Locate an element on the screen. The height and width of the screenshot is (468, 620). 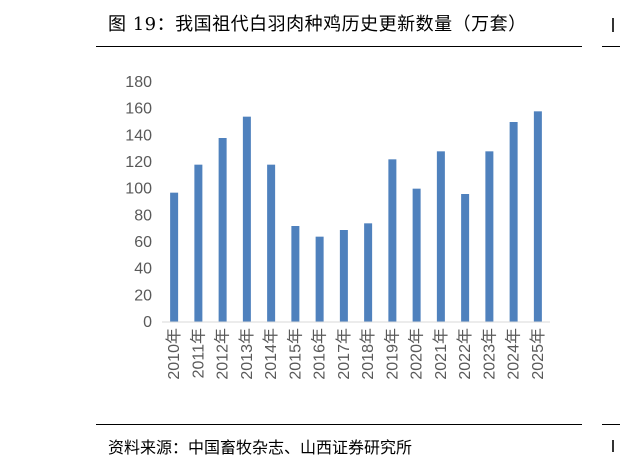
x-tick-label: 2010年 is located at coordinates (174, 354).